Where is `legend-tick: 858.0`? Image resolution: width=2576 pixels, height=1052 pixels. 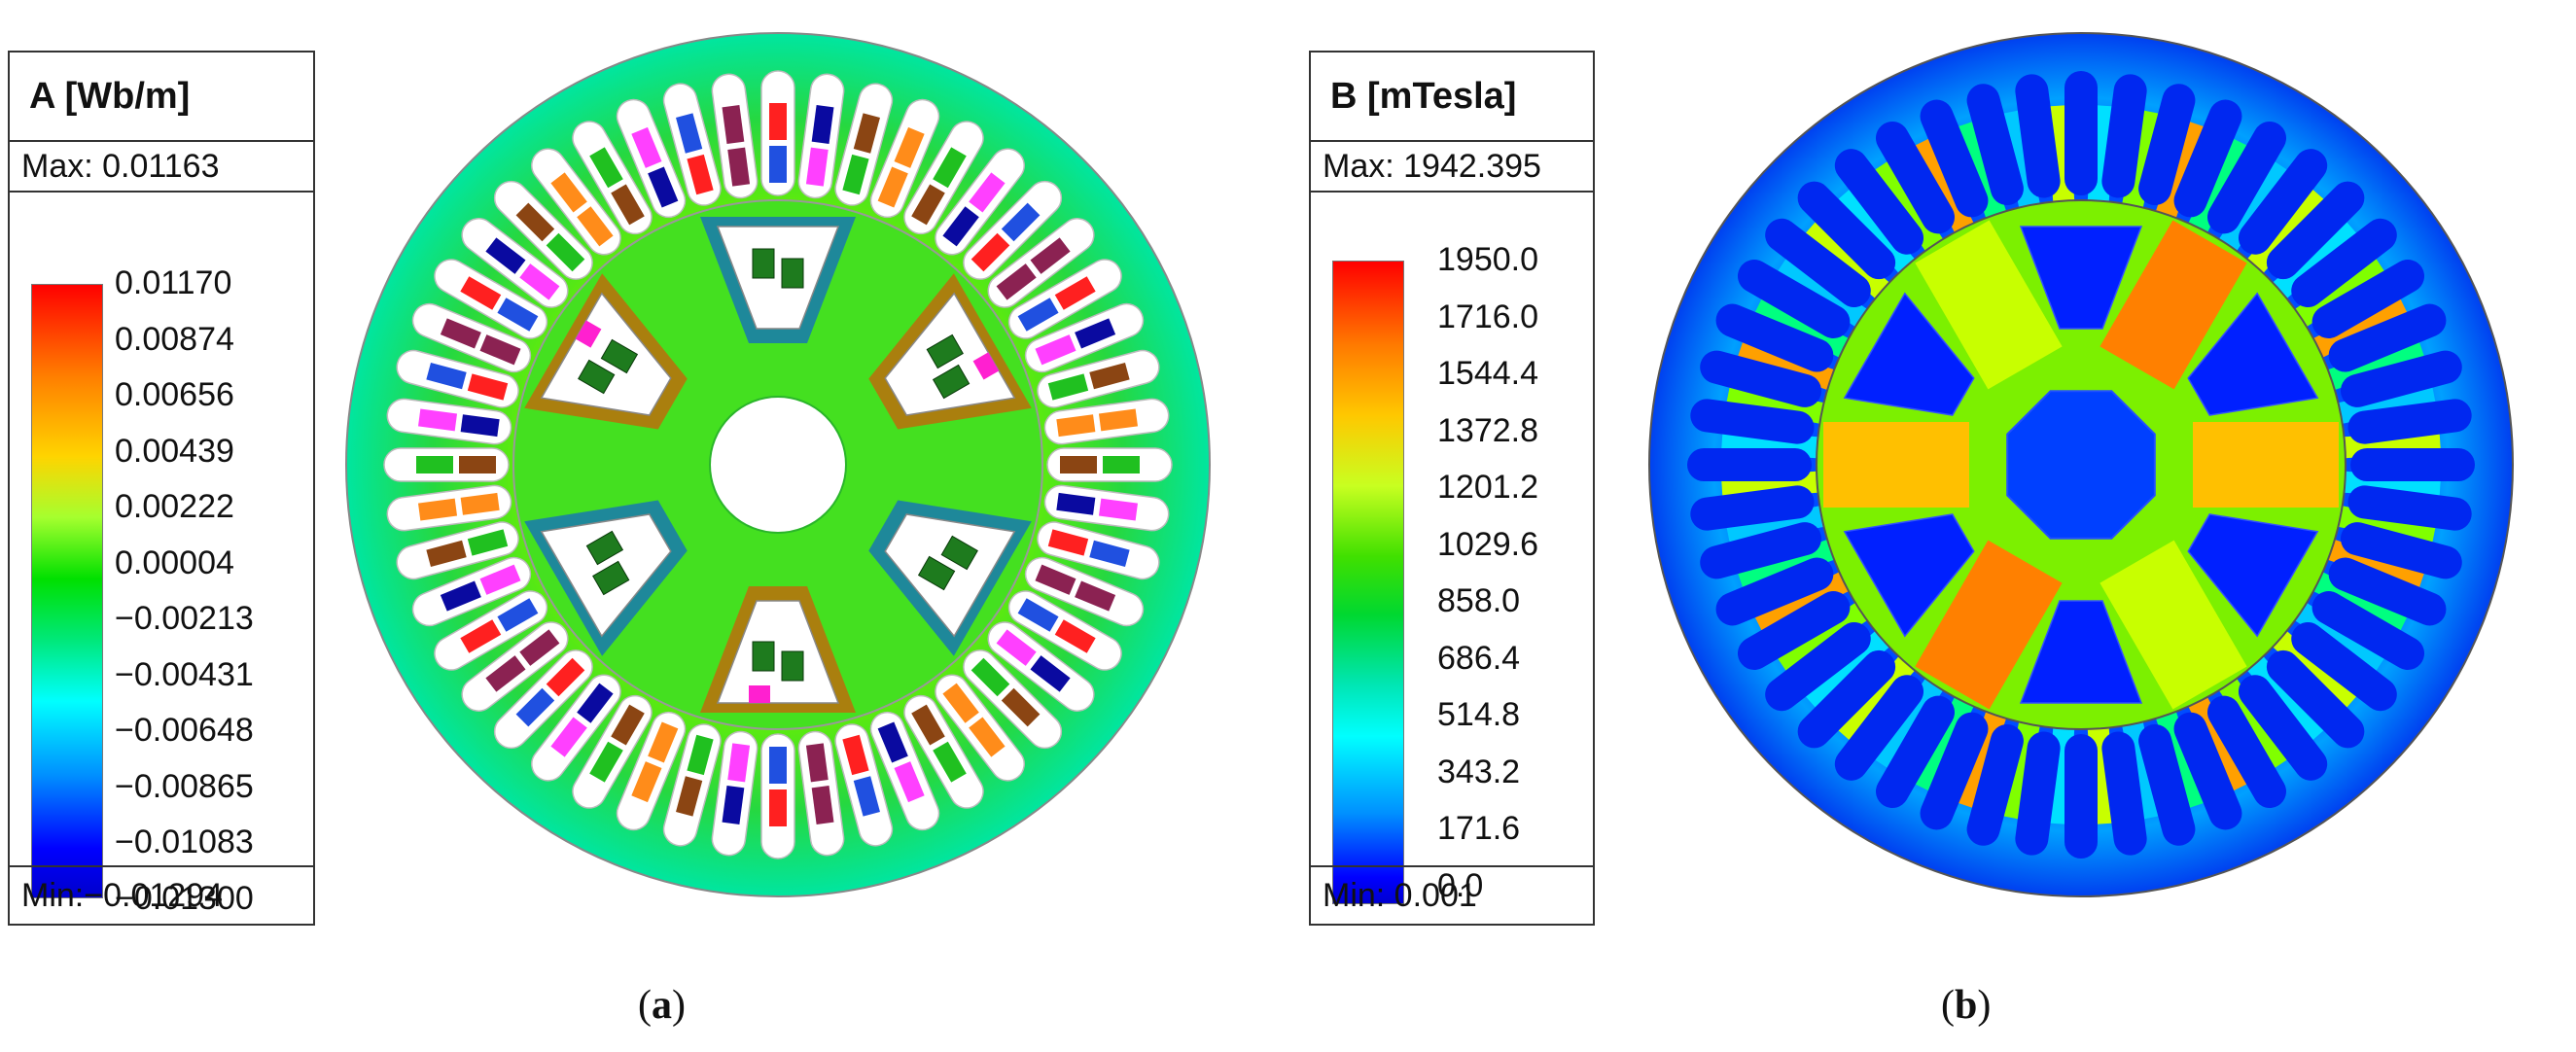
legend-tick: 858.0 is located at coordinates (1479, 600).